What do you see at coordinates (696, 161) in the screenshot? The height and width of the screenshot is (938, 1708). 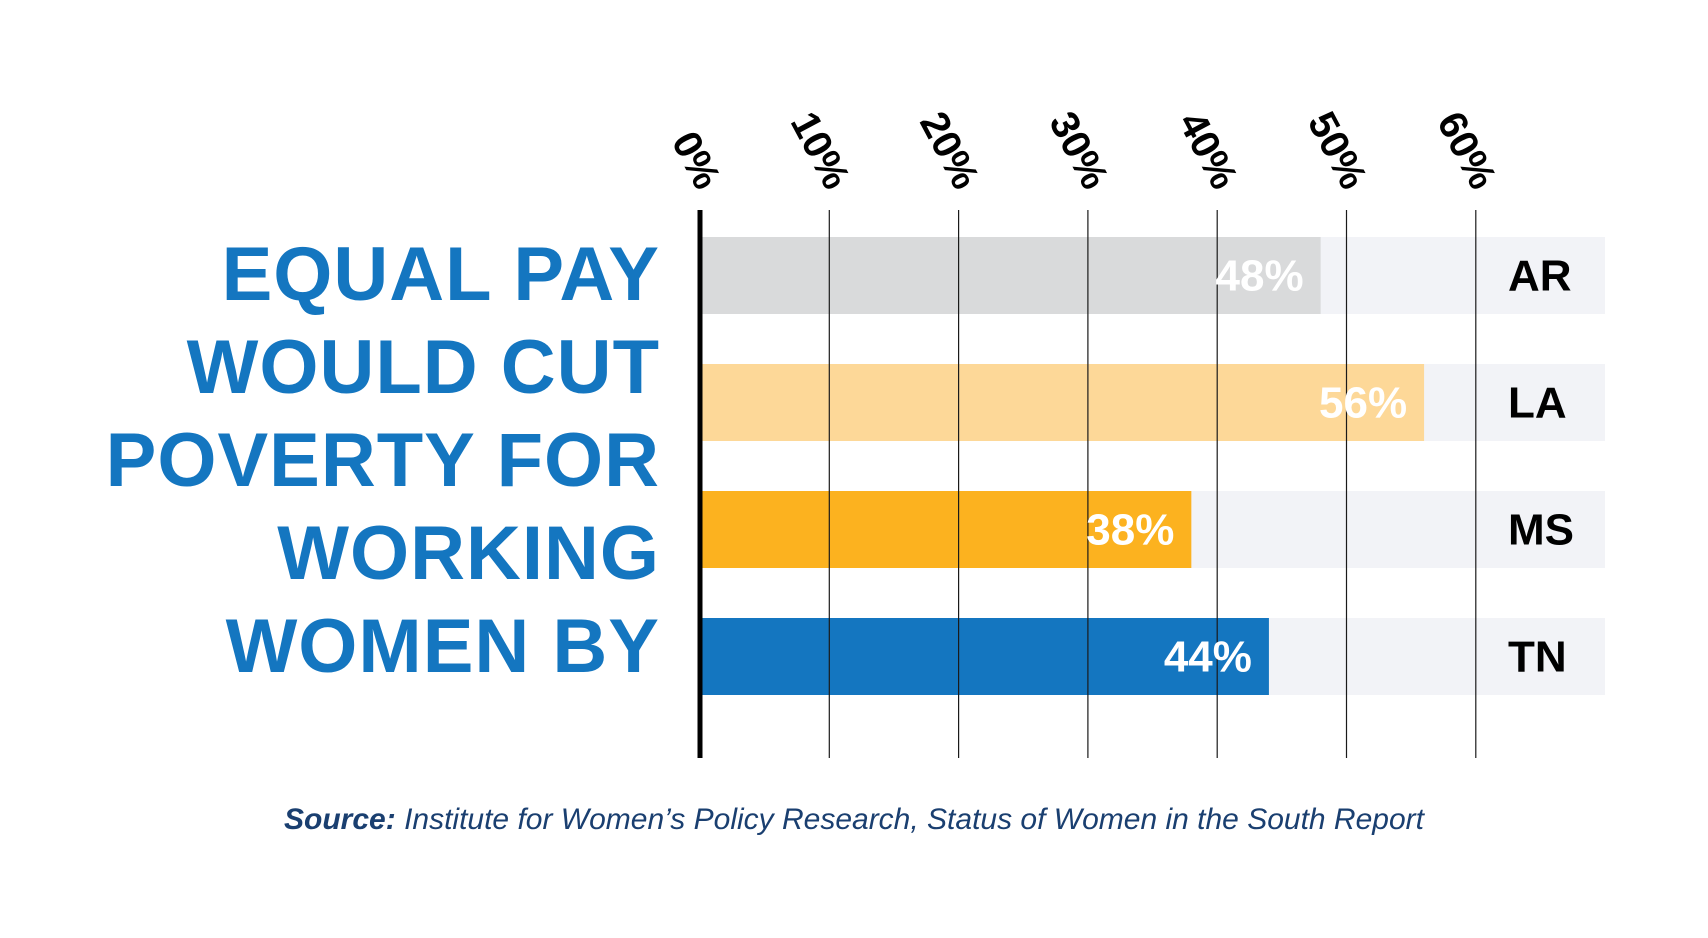 I see `tick-label-0: 0%` at bounding box center [696, 161].